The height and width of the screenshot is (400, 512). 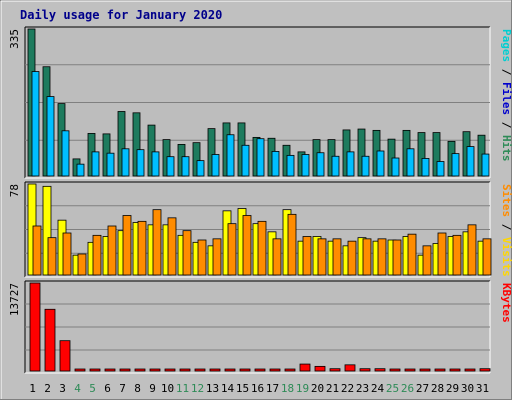 I want to click on day-label: 15, so click(x=242, y=388).